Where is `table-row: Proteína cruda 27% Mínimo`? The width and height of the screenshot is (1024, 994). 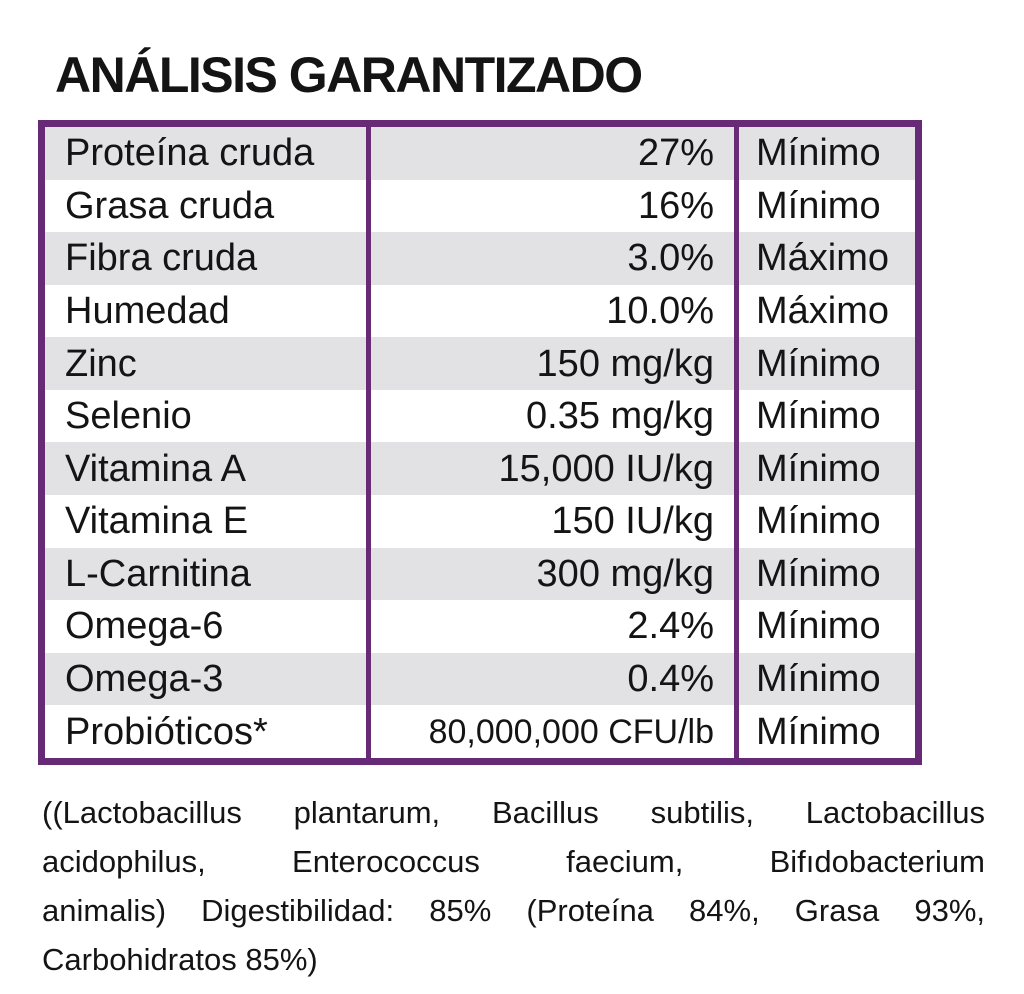 table-row: Proteína cruda 27% Mínimo is located at coordinates (480, 153).